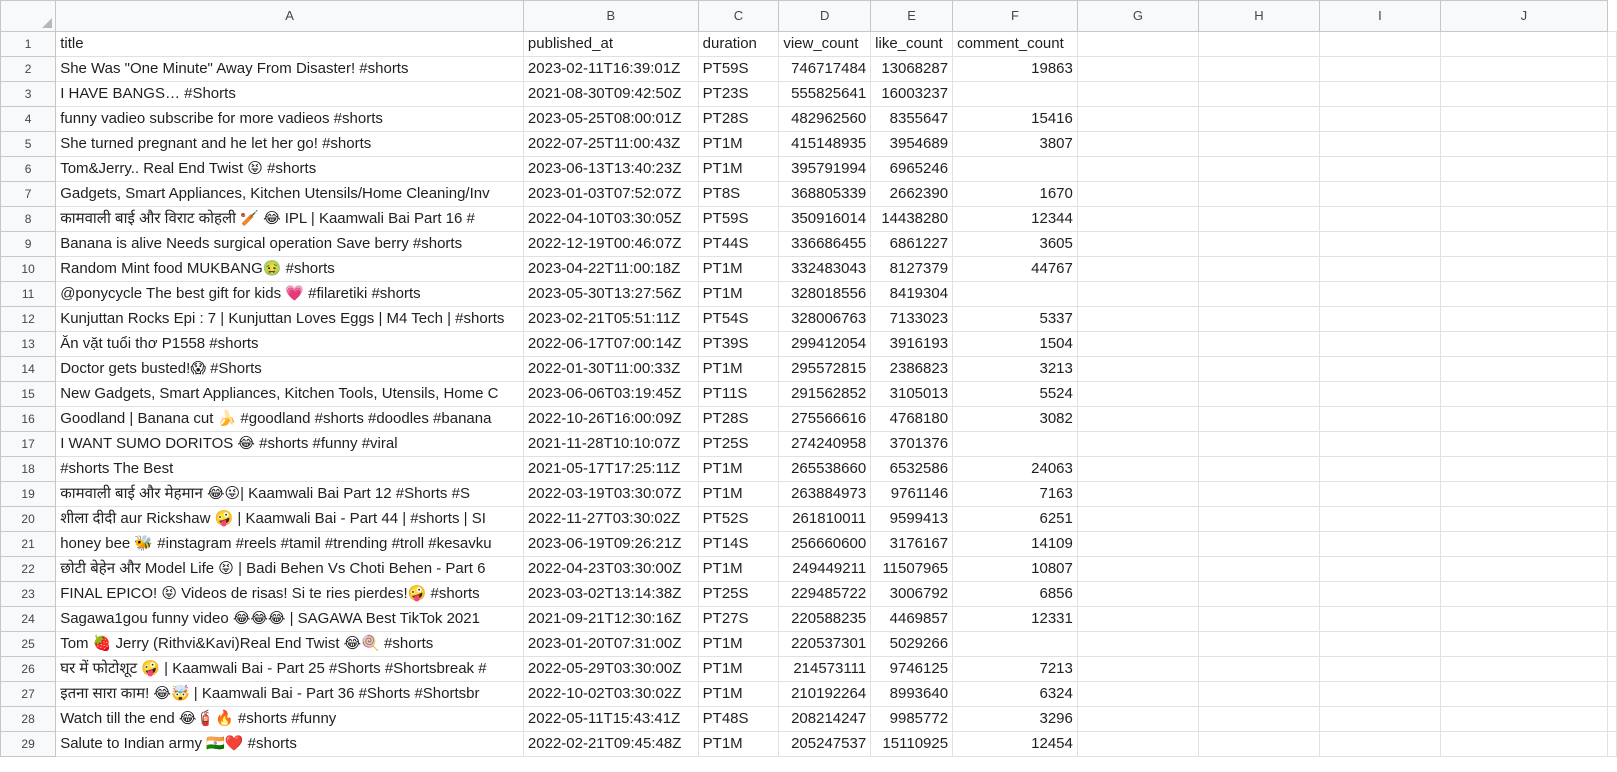 The height and width of the screenshot is (772, 1617). I want to click on cell-like-count: 9599413, so click(912, 519).